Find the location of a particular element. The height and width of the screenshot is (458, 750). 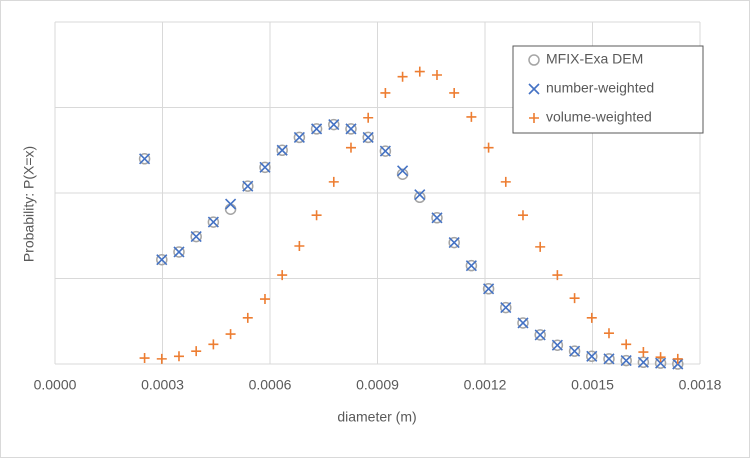

legend-box is located at coordinates (608, 89).